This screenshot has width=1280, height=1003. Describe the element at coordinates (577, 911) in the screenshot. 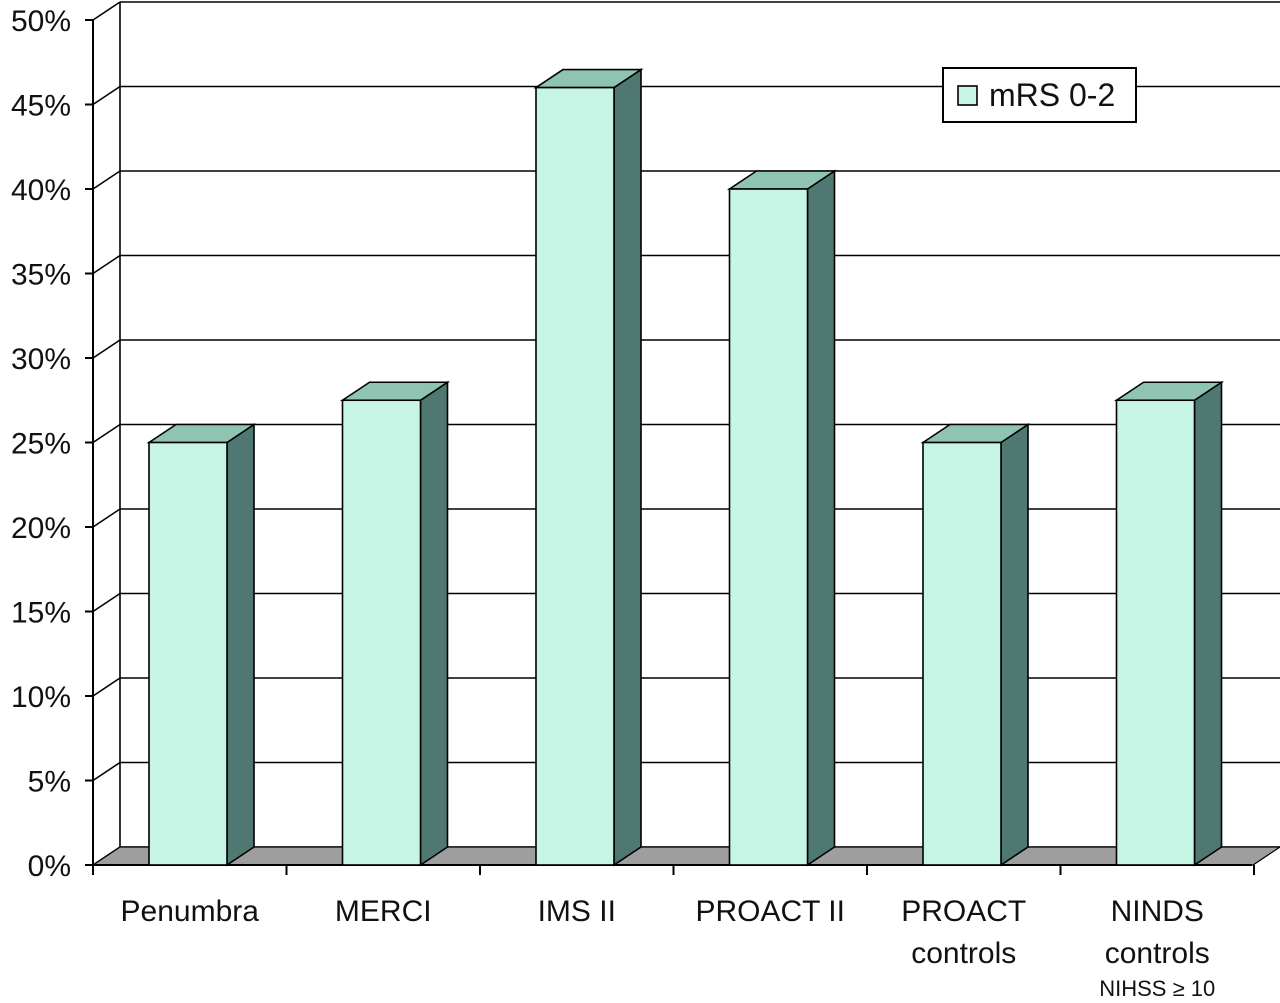

I see `x-category-label: IMS II` at that location.